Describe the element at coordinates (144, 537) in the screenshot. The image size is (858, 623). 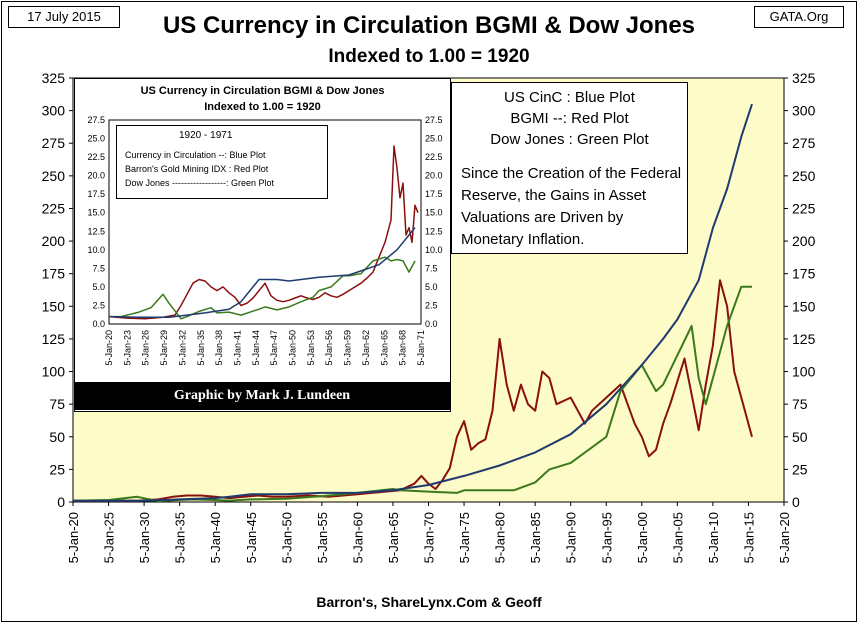
I see `x-tick-label: 5-Jan-30` at that location.